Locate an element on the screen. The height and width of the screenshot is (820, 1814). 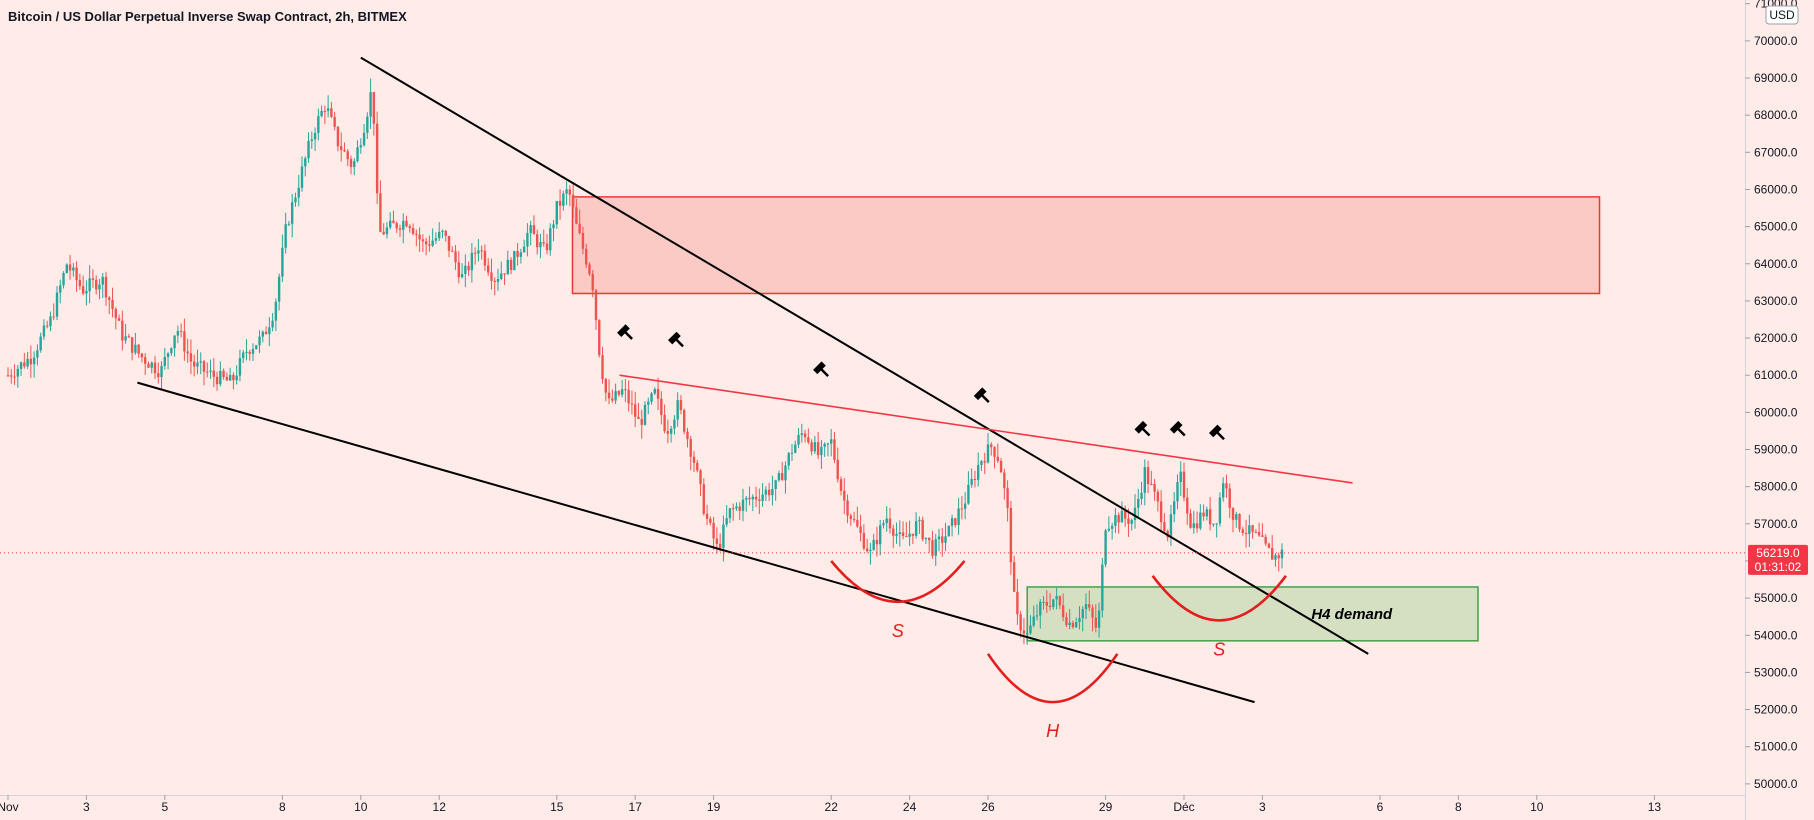
price-tick-label: 65000.0 is located at coordinates (1776, 227).